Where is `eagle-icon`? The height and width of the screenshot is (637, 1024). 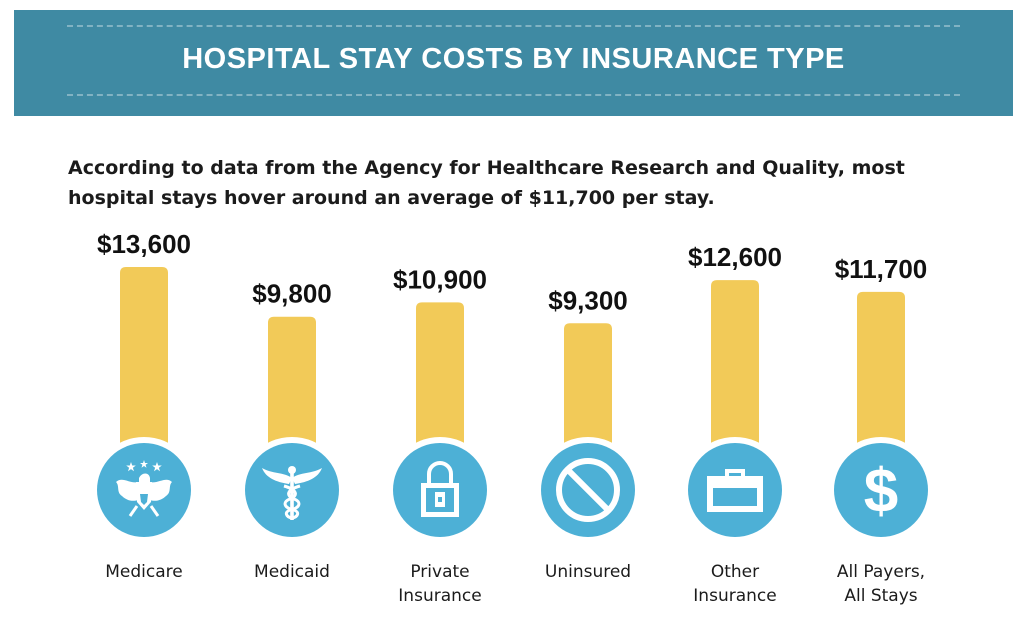 eagle-icon is located at coordinates (144, 488).